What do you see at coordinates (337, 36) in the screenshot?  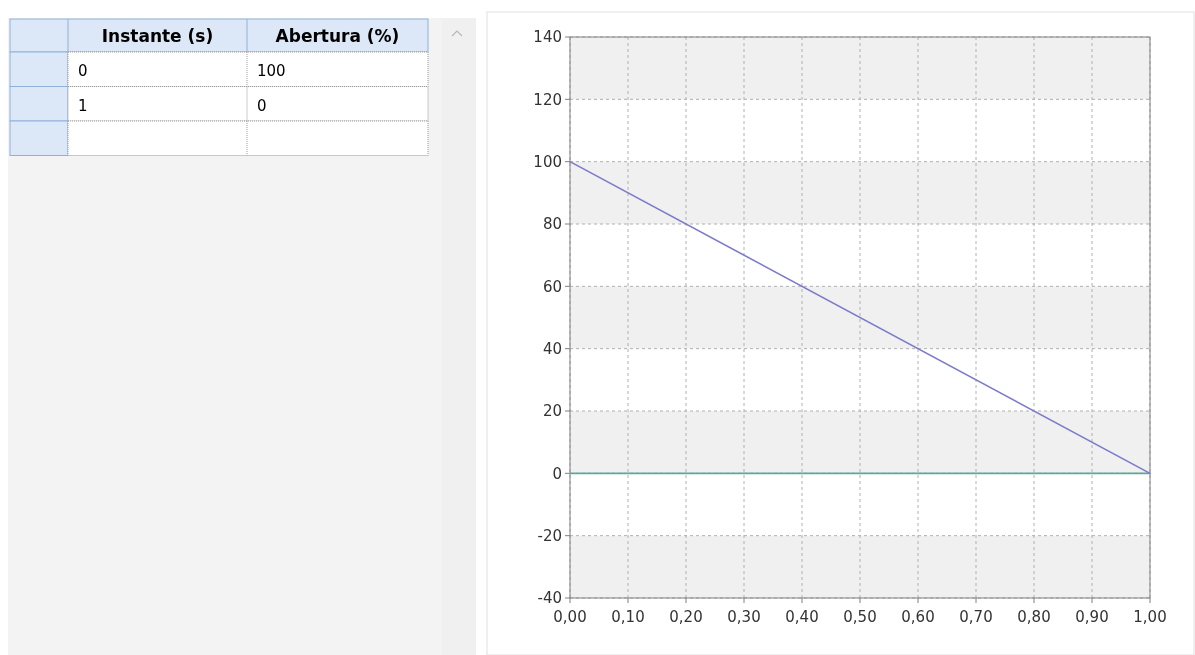 I see `text: Abertura (%)` at bounding box center [337, 36].